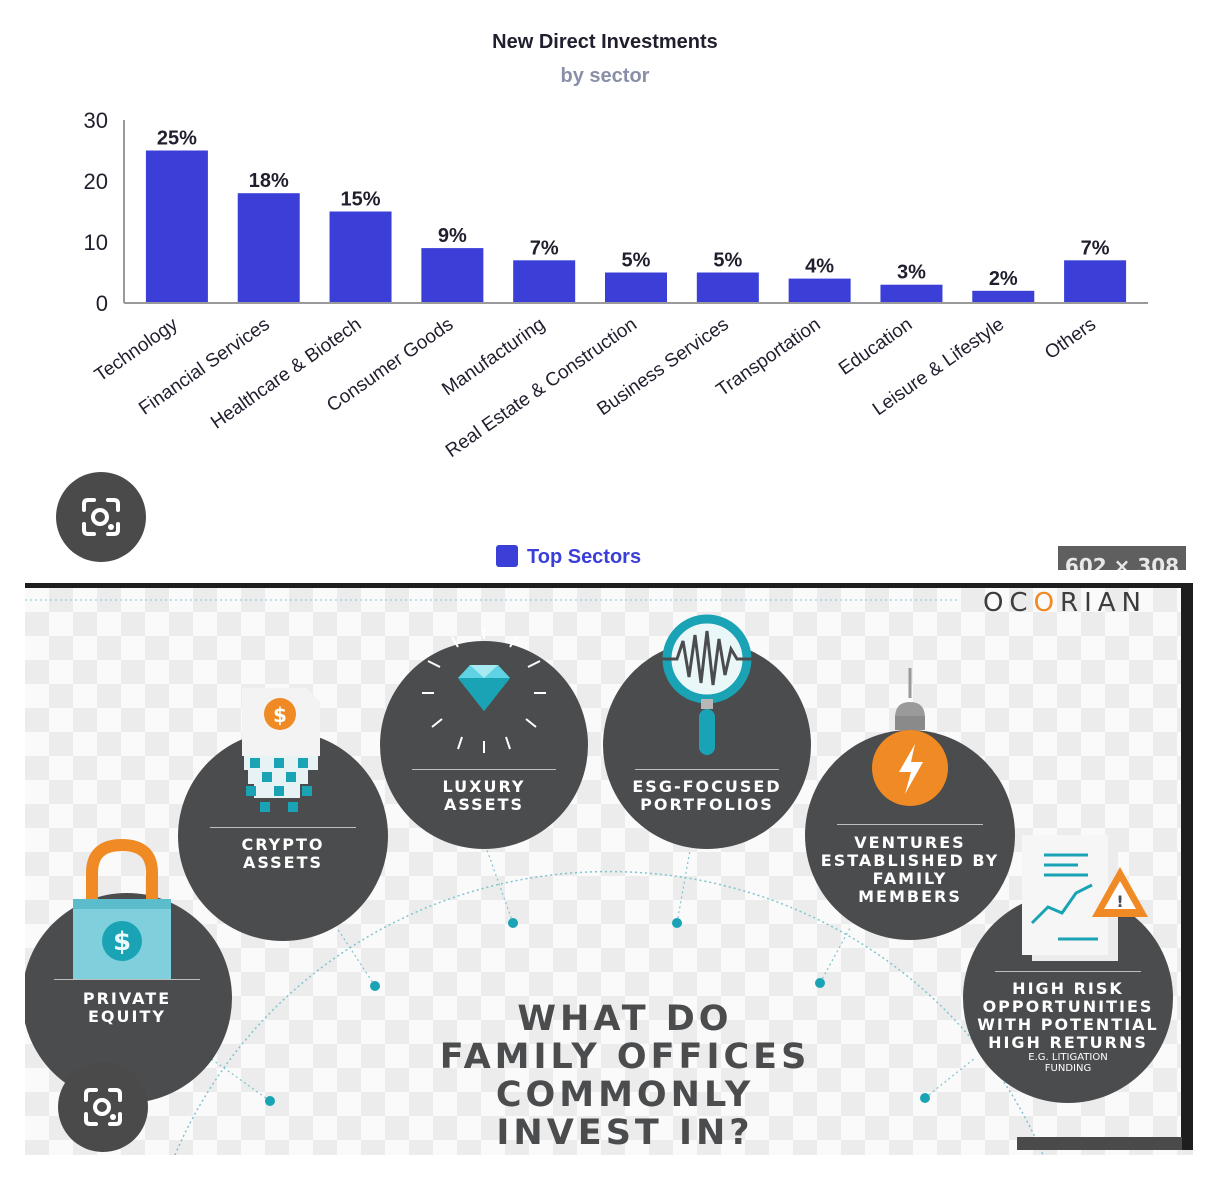  I want to click on category-line: OPPORTUNITIES, so click(1068, 1006).